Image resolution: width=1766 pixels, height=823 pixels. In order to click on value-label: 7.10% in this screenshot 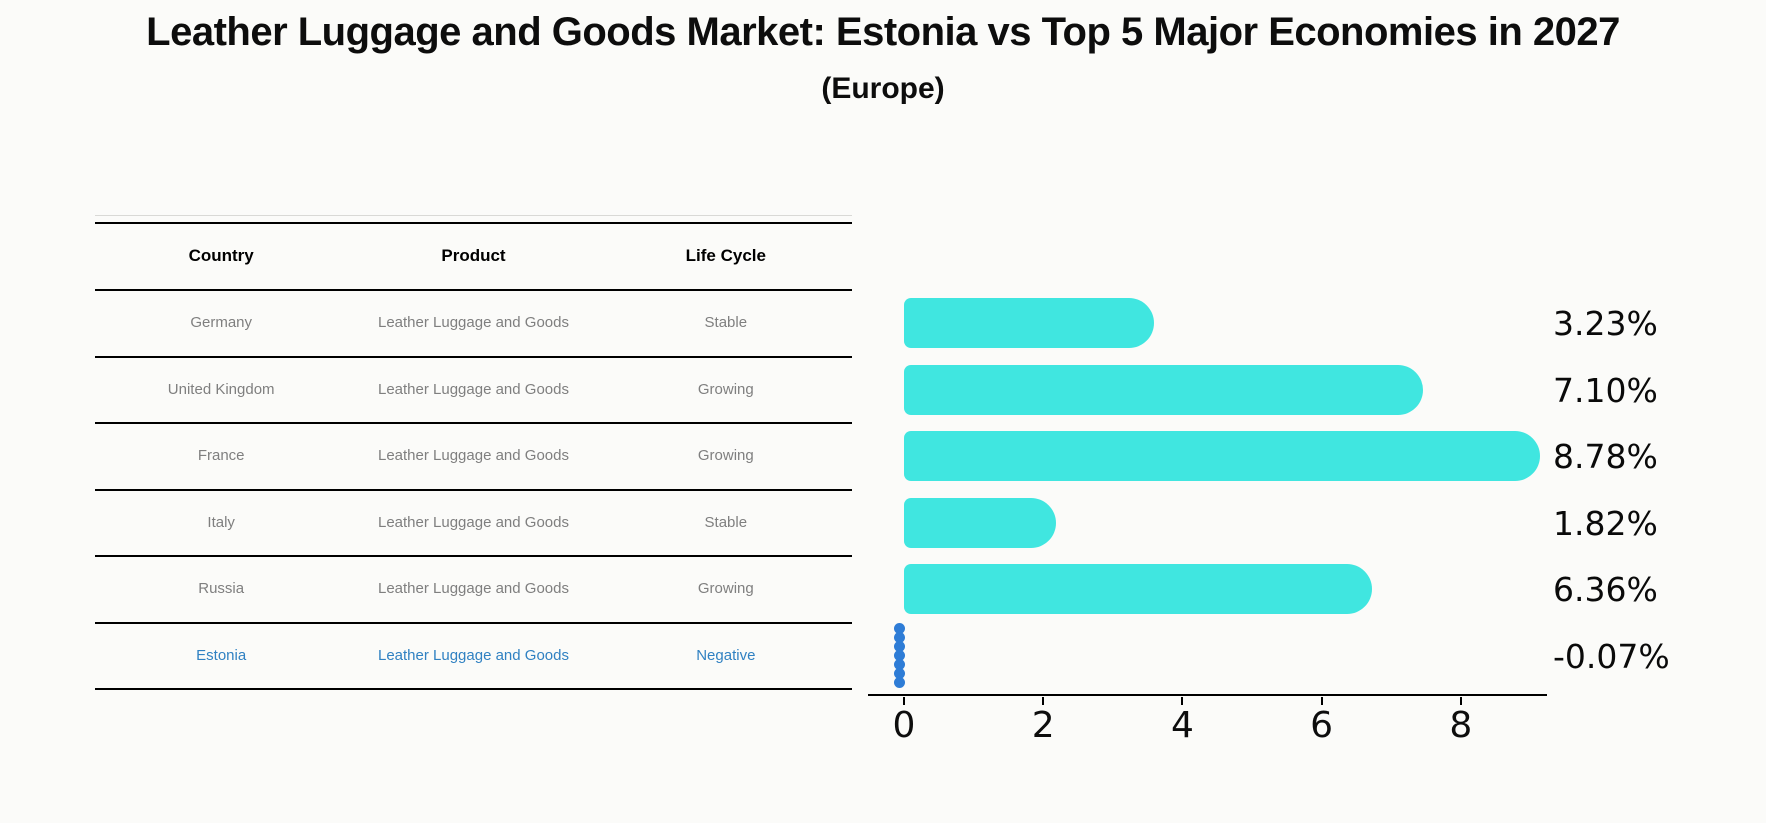, I will do `click(1605, 390)`.